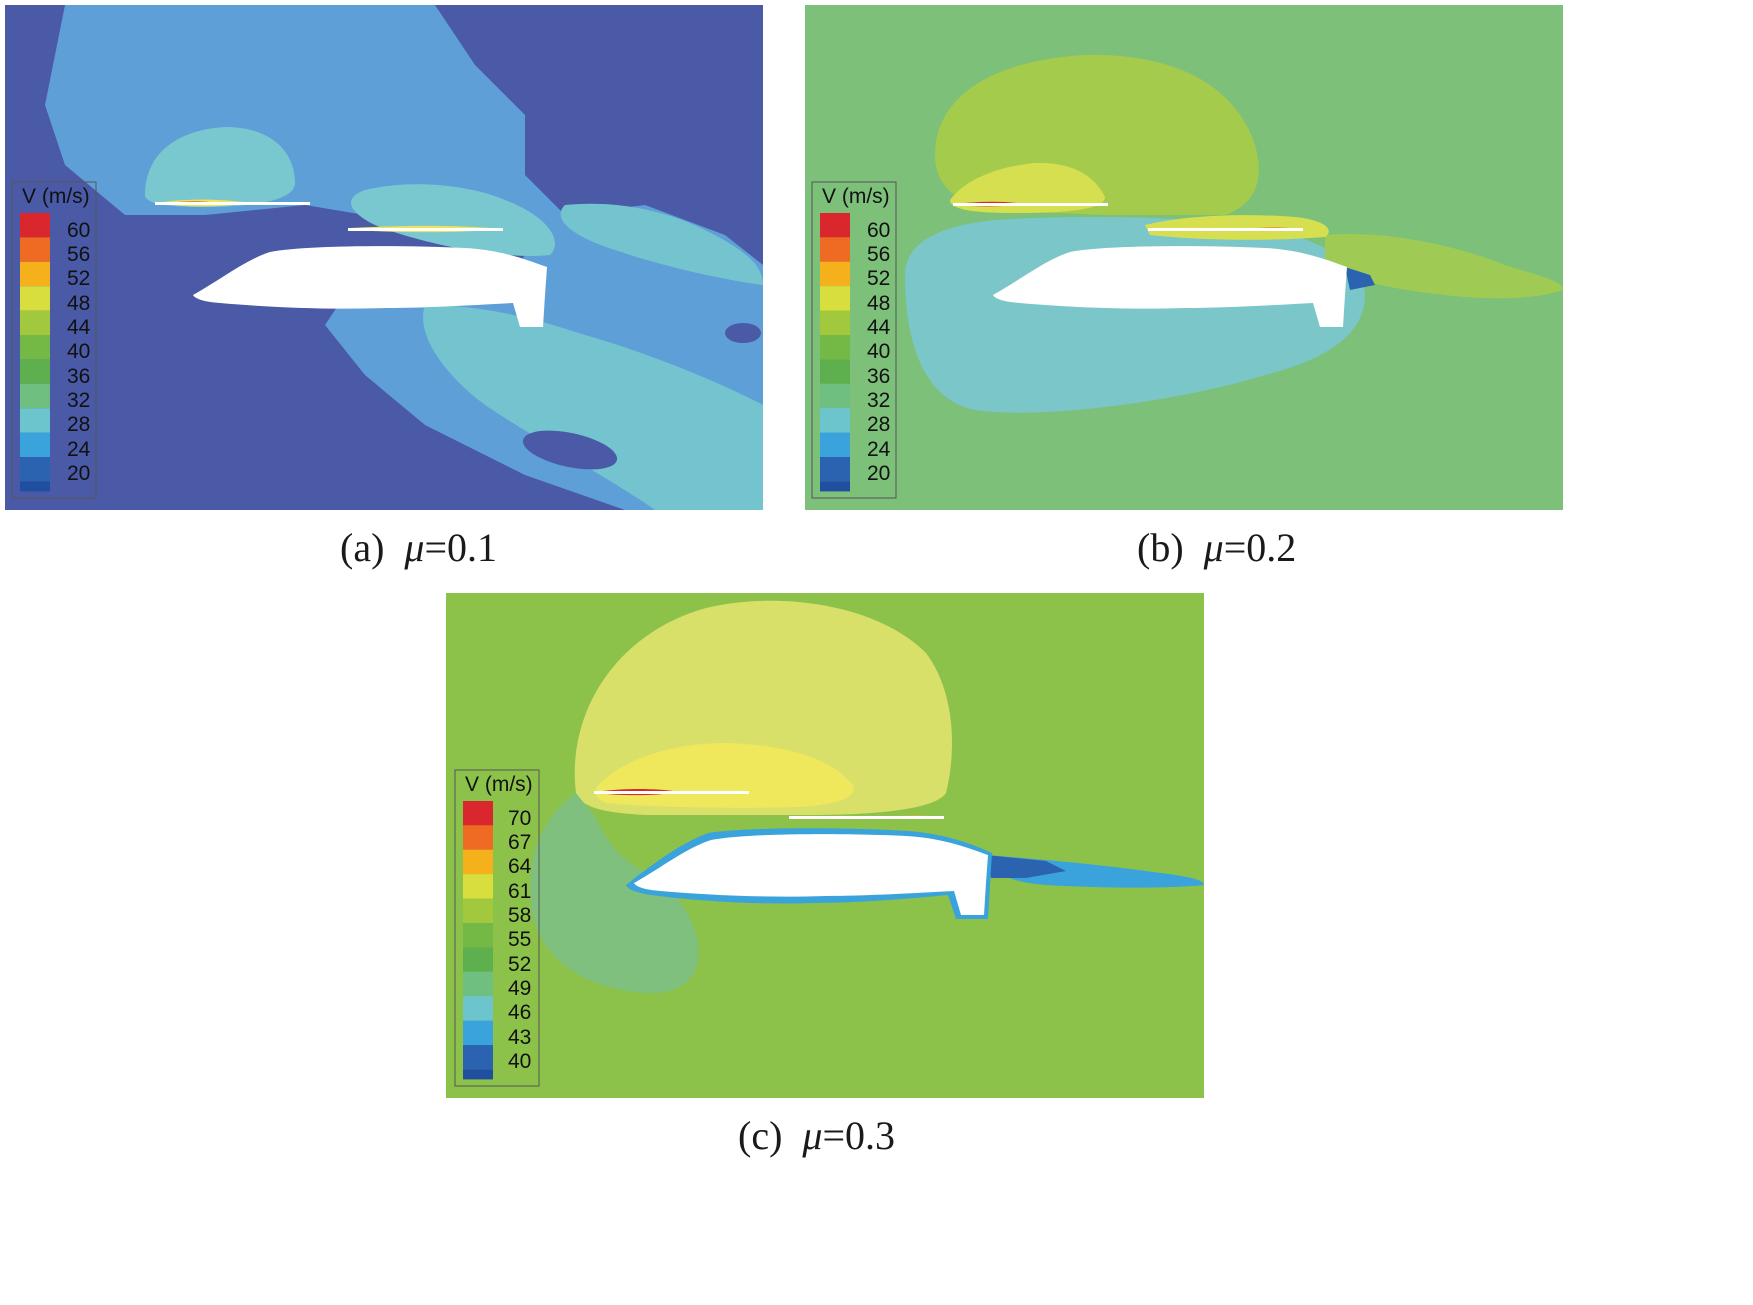 Image resolution: width=1753 pixels, height=1305 pixels. What do you see at coordinates (519, 988) in the screenshot?
I see `legend-tick: 49` at bounding box center [519, 988].